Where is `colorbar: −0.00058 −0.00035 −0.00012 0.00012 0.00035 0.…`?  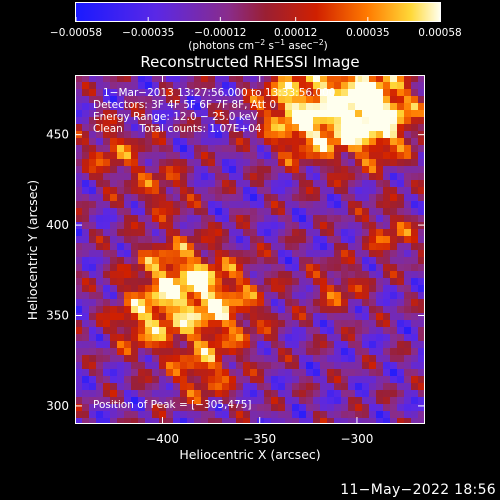
colorbar: −0.00058 −0.00035 −0.00012 0.00012 0.00035 0.… is located at coordinates (256, 27).